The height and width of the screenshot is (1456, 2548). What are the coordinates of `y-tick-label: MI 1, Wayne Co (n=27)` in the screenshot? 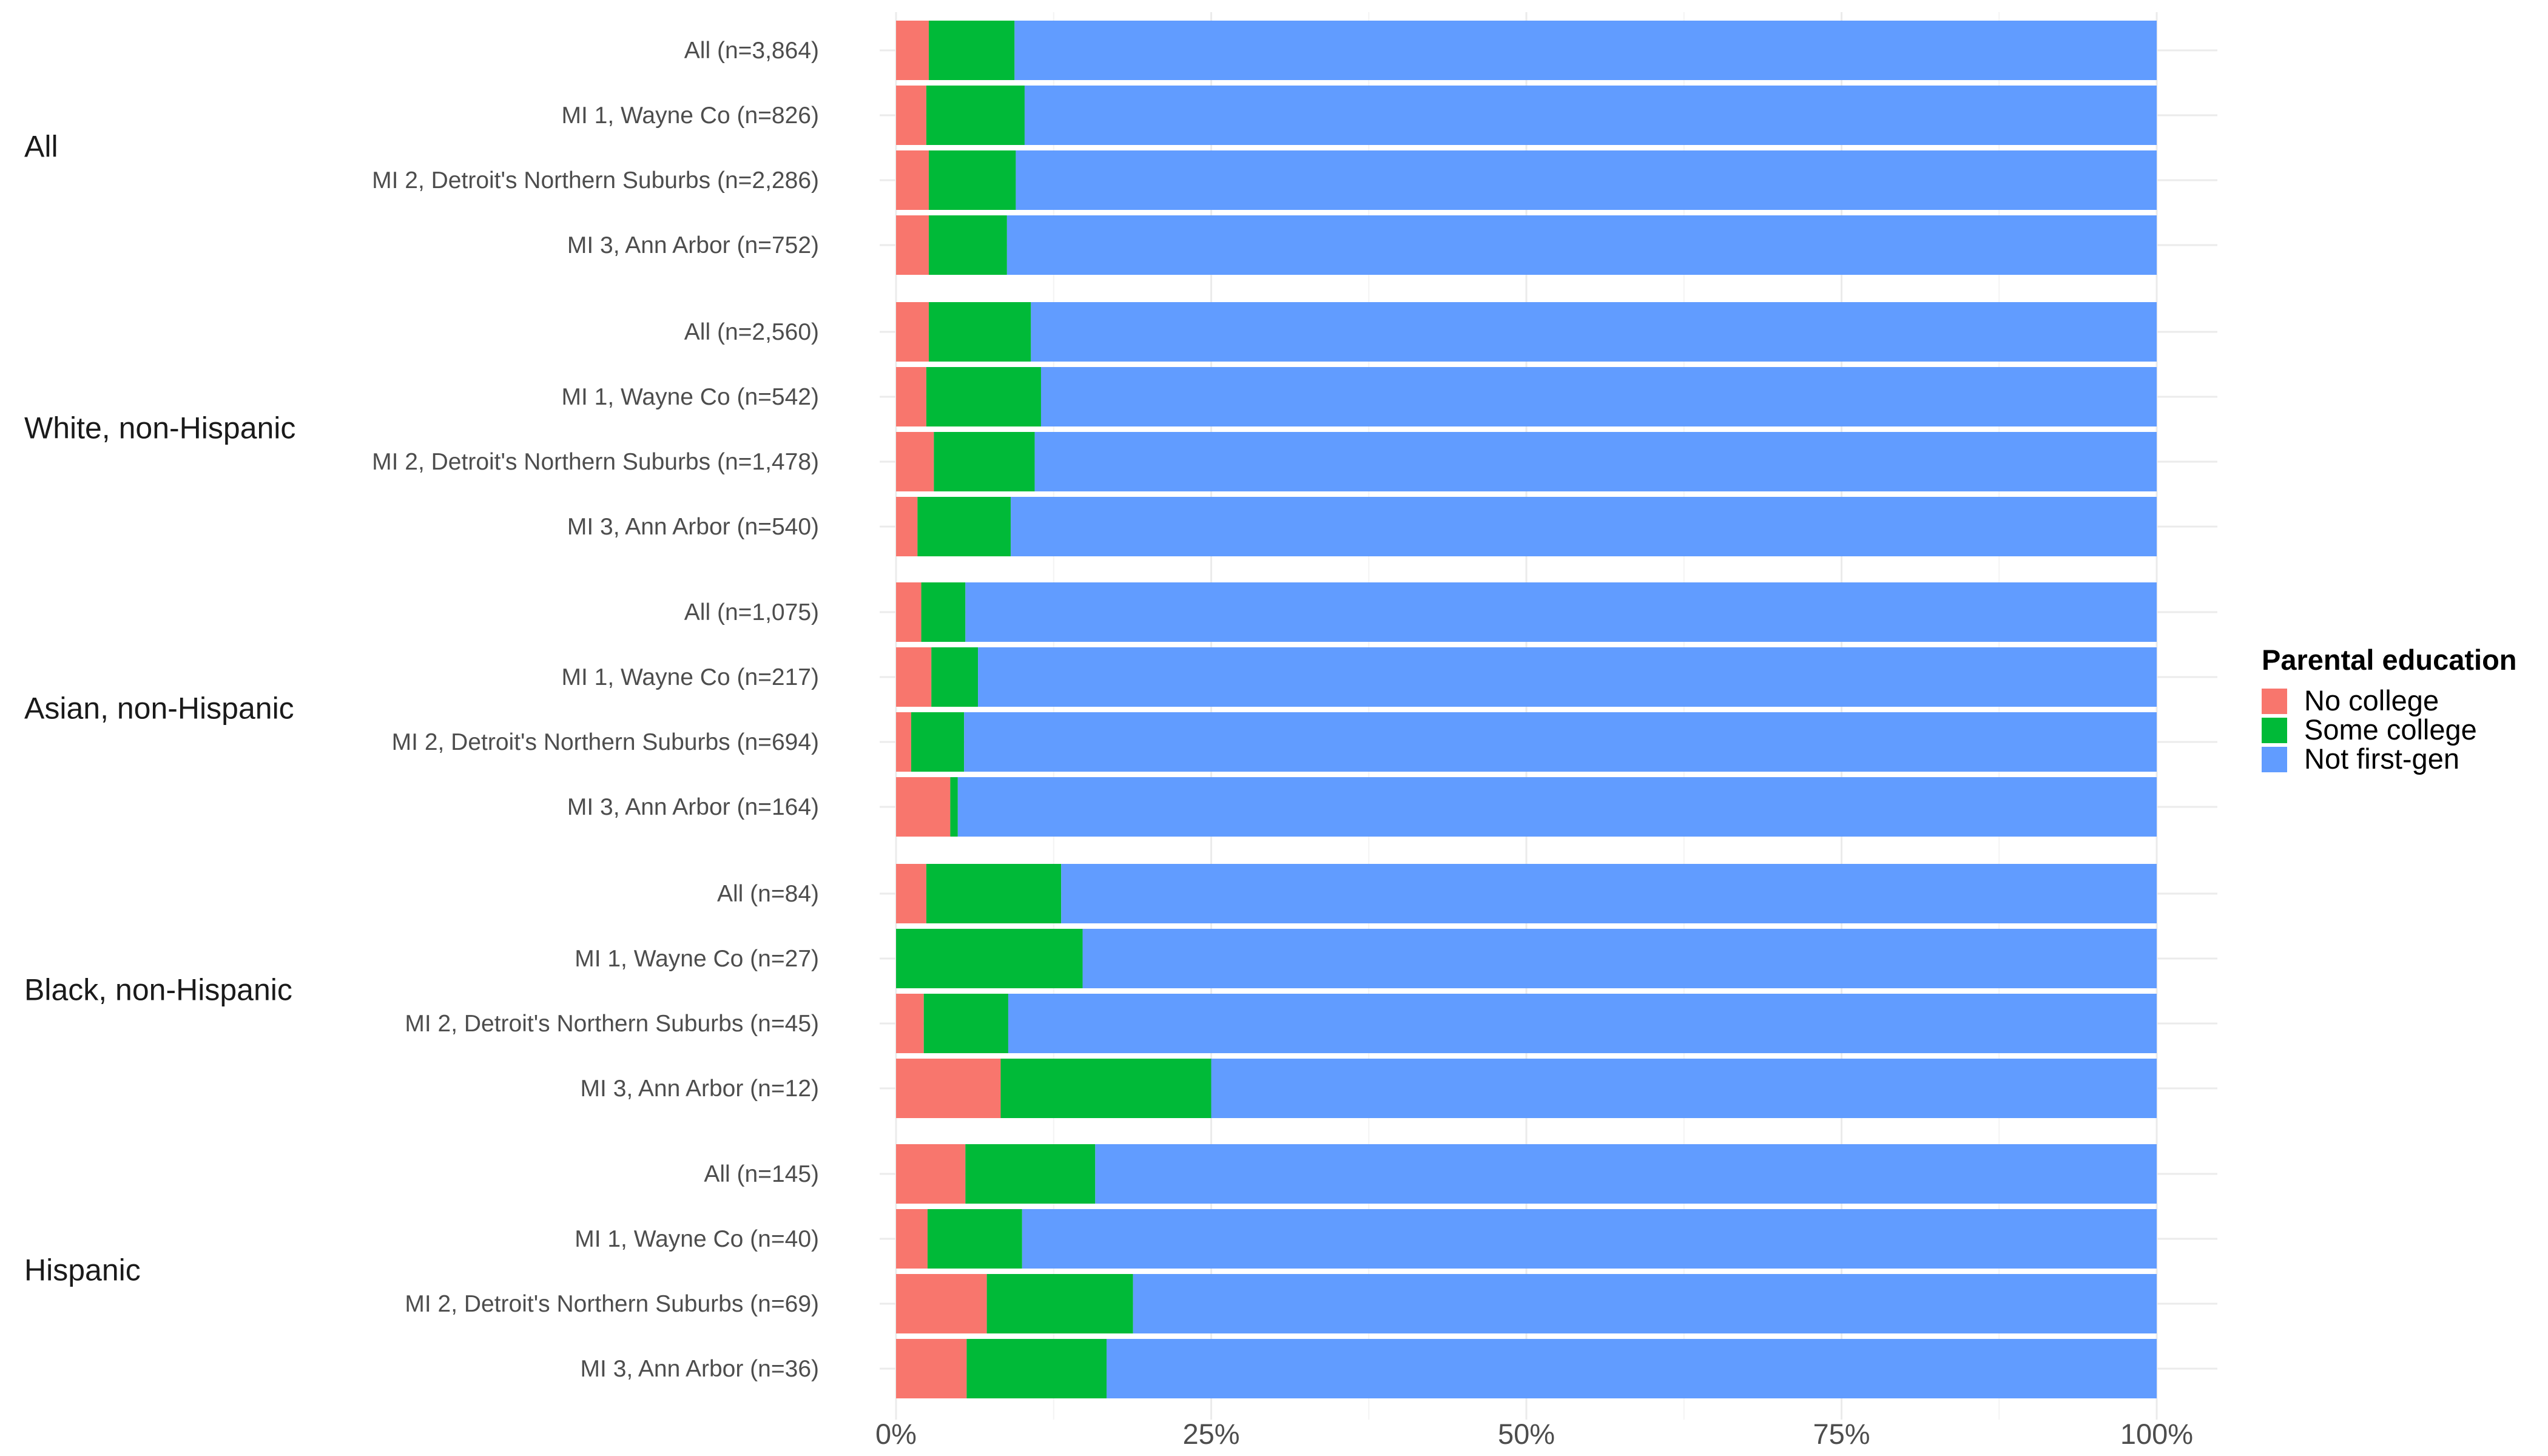 It's located at (697, 959).